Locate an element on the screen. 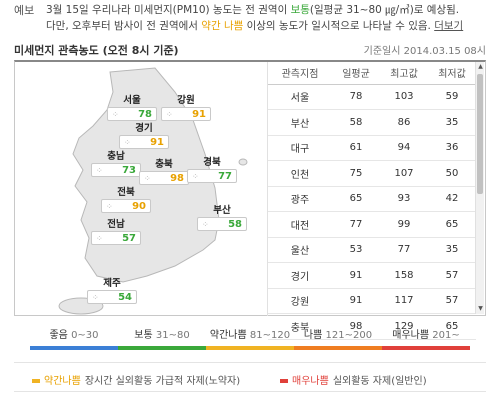  cell-station: 대전 is located at coordinates (300, 224).